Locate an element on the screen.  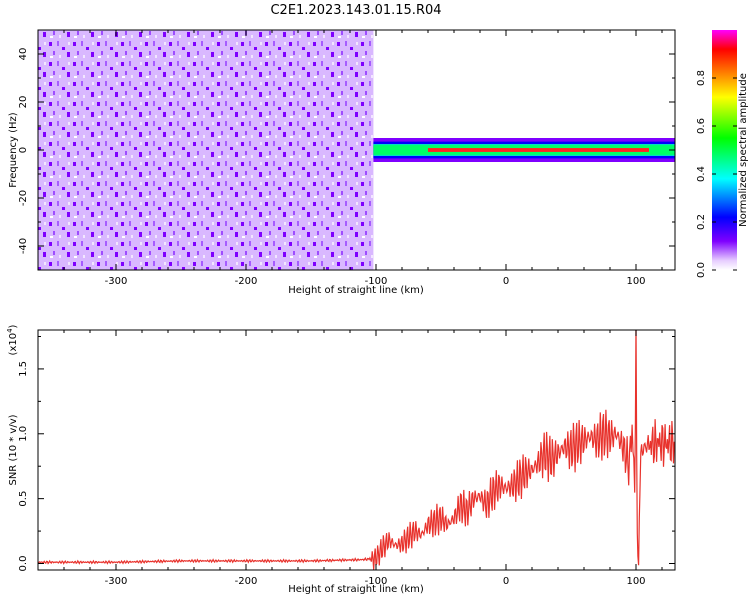
spectrogram-ytick-label: 0 is located at coordinates (23, 150).